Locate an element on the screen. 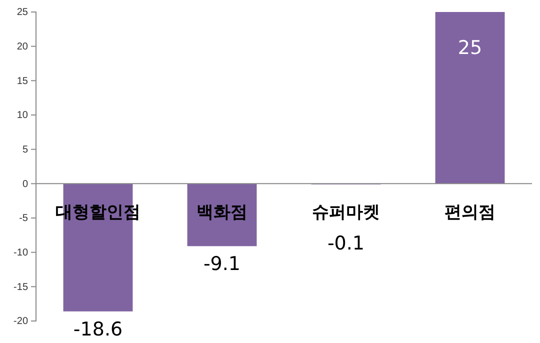 This screenshot has height=343, width=540. y-tick-label: -10 is located at coordinates (21, 253).